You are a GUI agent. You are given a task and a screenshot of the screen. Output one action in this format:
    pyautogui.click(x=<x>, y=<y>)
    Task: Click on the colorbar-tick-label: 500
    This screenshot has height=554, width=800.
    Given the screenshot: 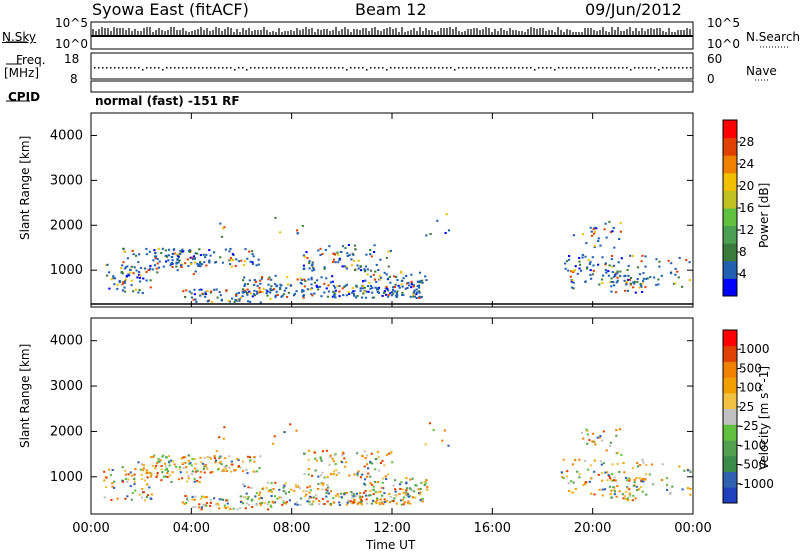 What is the action you would take?
    pyautogui.click(x=750, y=368)
    